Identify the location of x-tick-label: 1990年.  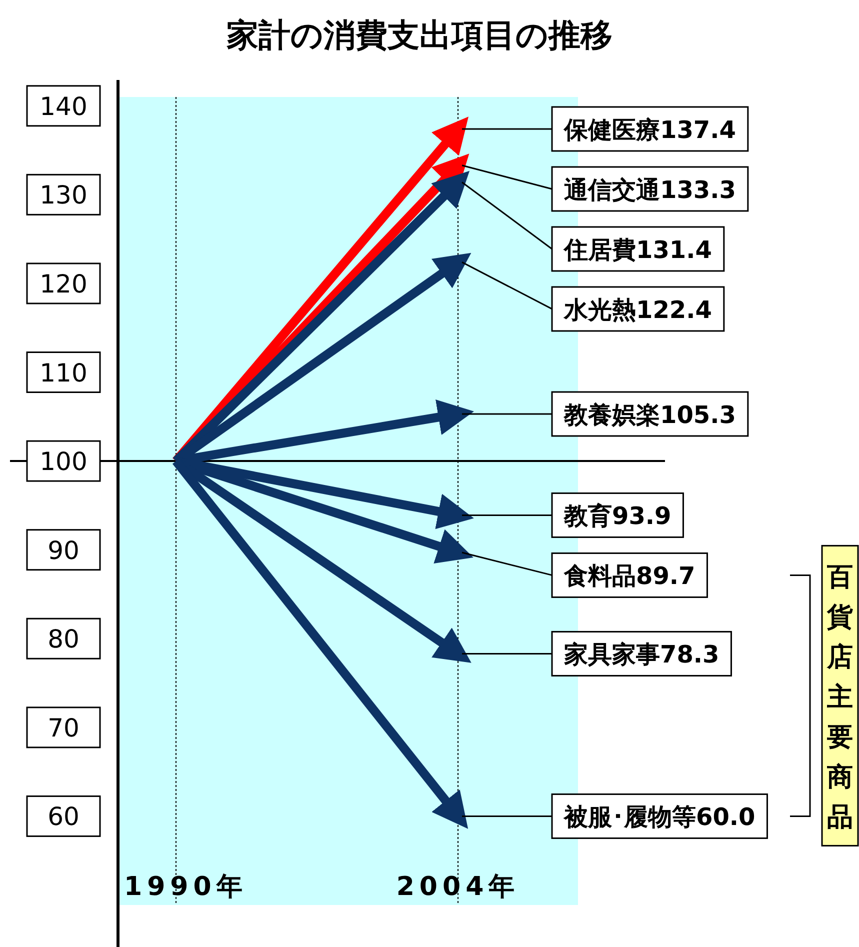
(186, 887).